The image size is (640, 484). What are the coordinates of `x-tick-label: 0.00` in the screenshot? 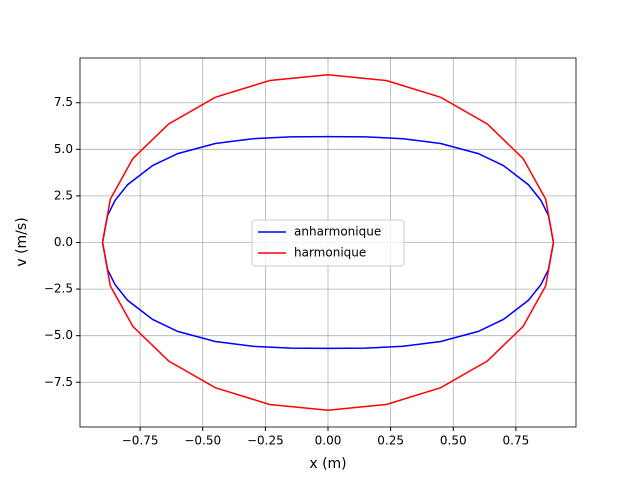 It's located at (328, 441).